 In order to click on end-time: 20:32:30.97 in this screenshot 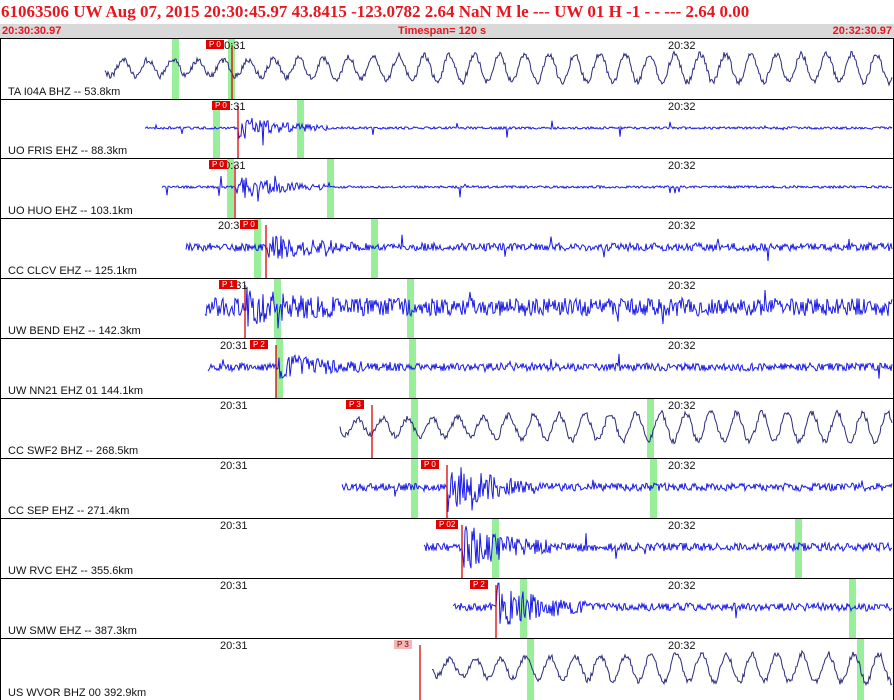, I will do `click(862, 31)`.